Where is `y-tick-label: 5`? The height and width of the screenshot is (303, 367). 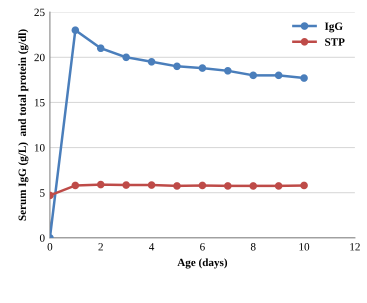 y-tick-label: 5 is located at coordinates (42, 193).